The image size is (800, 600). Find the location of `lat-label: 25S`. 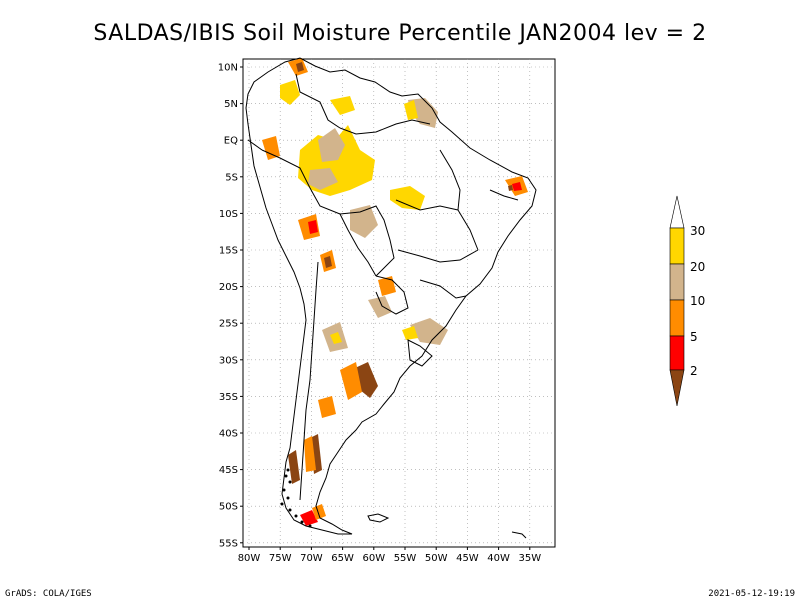

lat-label: 25S is located at coordinates (228, 324).